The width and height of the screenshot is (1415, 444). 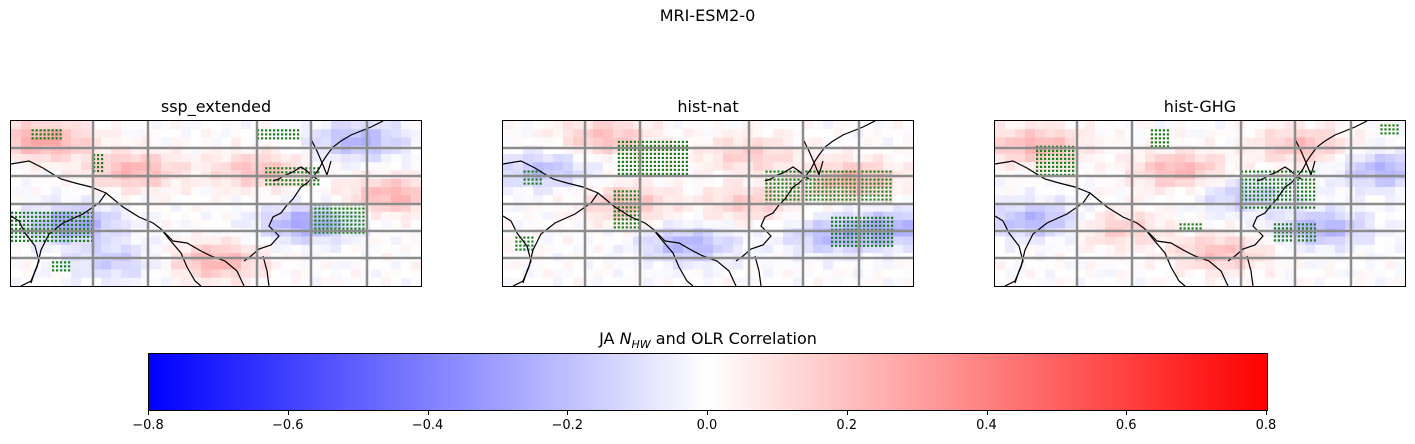 I want to click on coastline, so click(x=1009, y=249).